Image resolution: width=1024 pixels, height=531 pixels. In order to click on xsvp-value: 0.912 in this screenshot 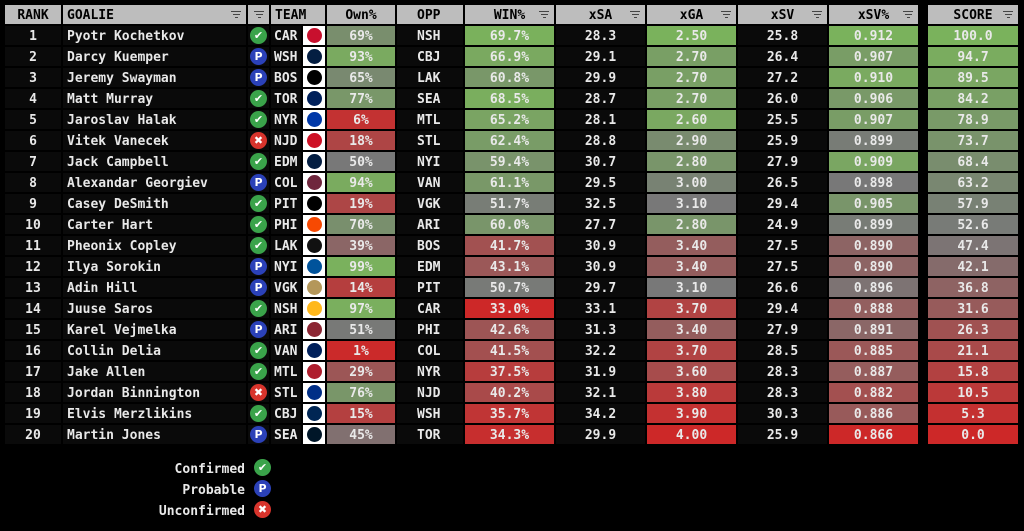, I will do `click(873, 35)`.